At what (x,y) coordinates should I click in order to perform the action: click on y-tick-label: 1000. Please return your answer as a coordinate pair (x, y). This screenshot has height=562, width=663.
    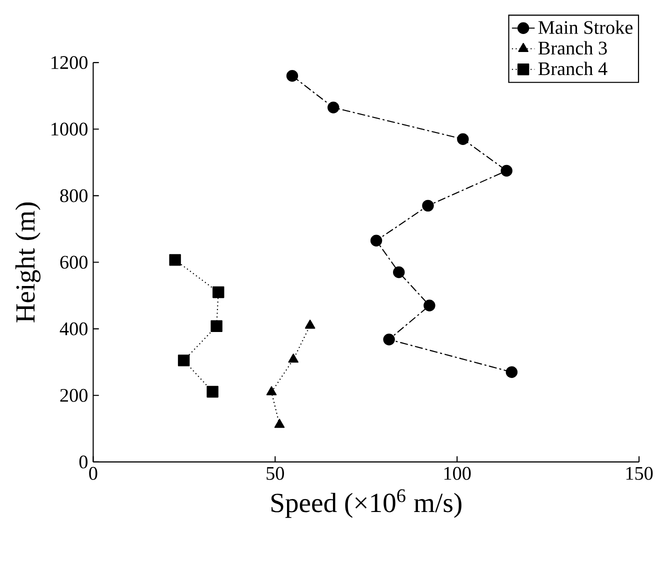
    Looking at the image, I should click on (70, 129).